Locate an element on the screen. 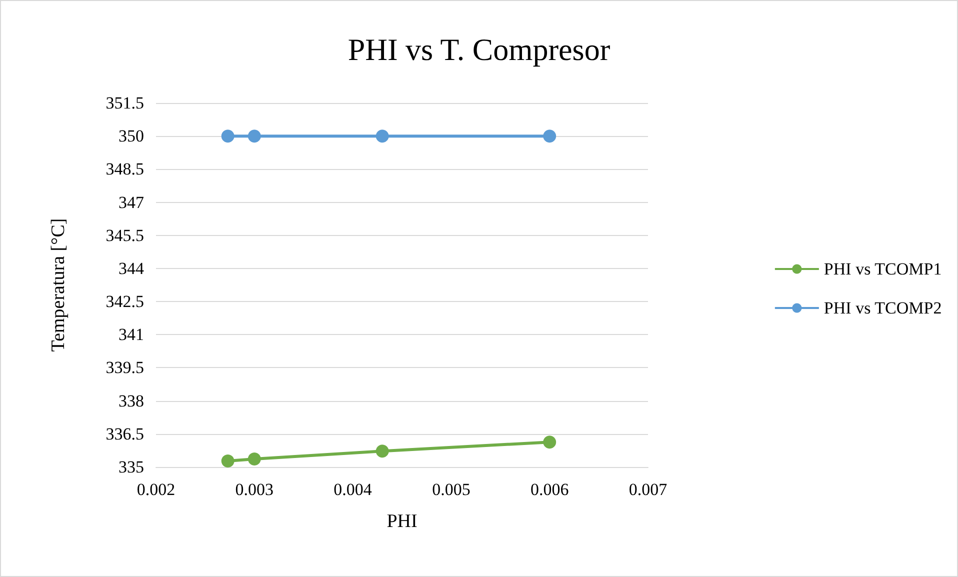  y-tick-label: 351.5 is located at coordinates (125, 103).